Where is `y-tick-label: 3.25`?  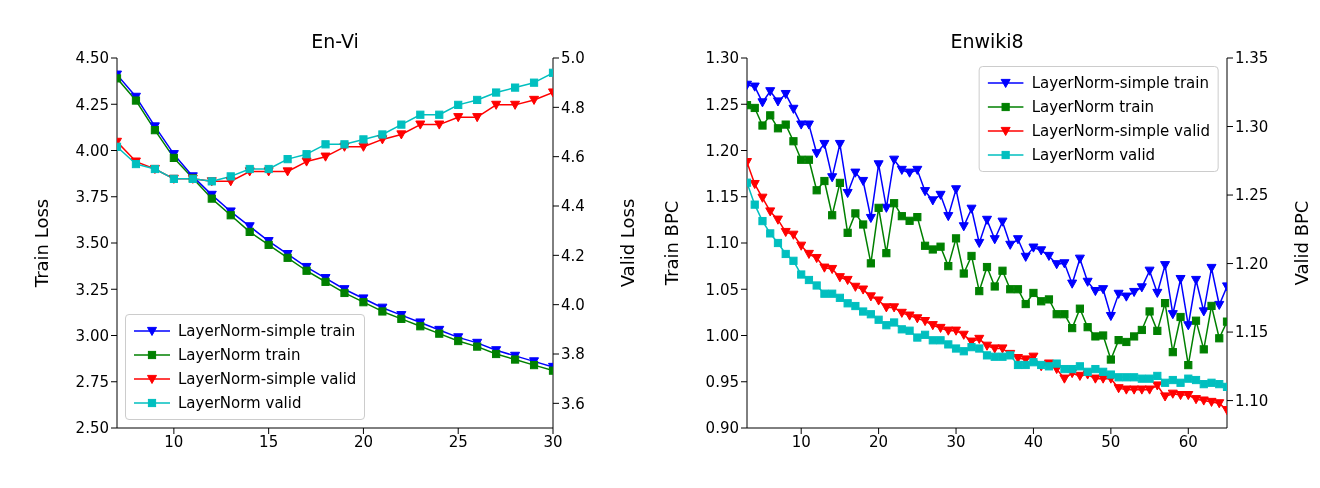
y-tick-label: 3.25 is located at coordinates (92, 289).